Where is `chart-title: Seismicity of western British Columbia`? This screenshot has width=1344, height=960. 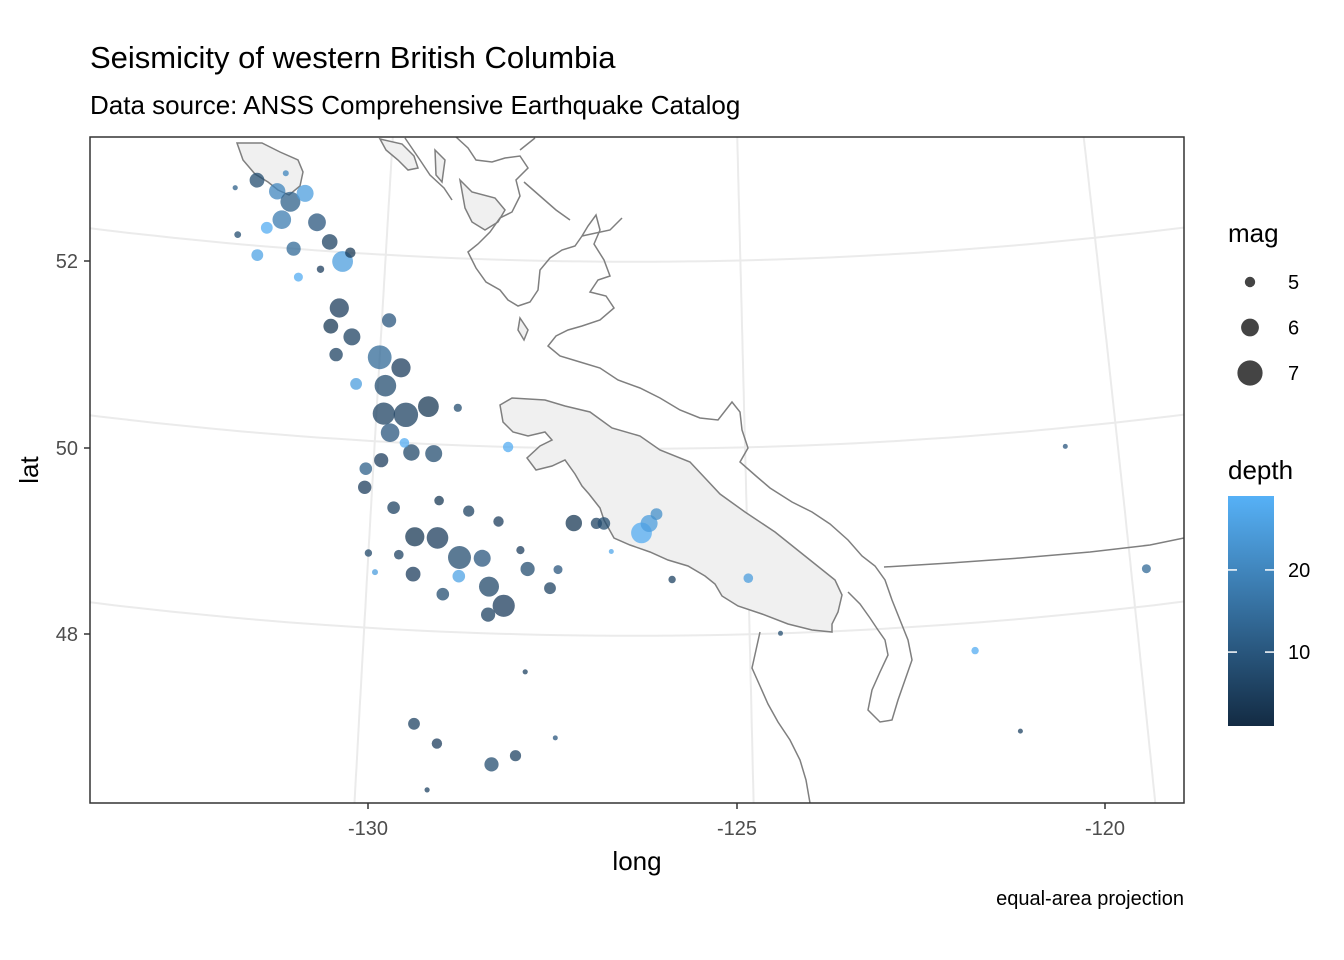
chart-title: Seismicity of western British Columbia is located at coordinates (353, 57).